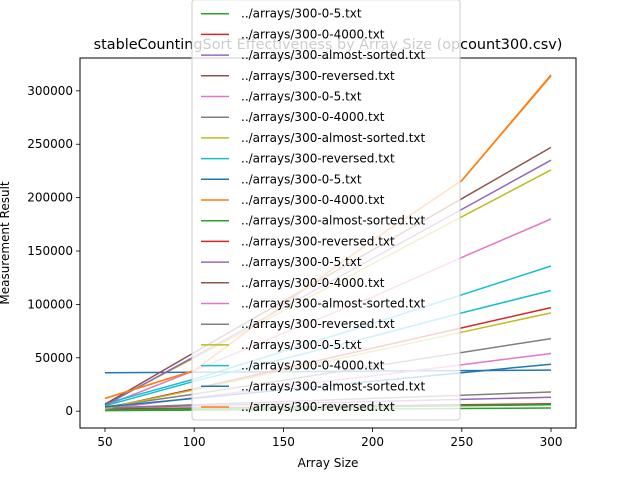 This screenshot has width=640, height=484. What do you see at coordinates (328, 463) in the screenshot?
I see `x-axis-label: Array Size` at bounding box center [328, 463].